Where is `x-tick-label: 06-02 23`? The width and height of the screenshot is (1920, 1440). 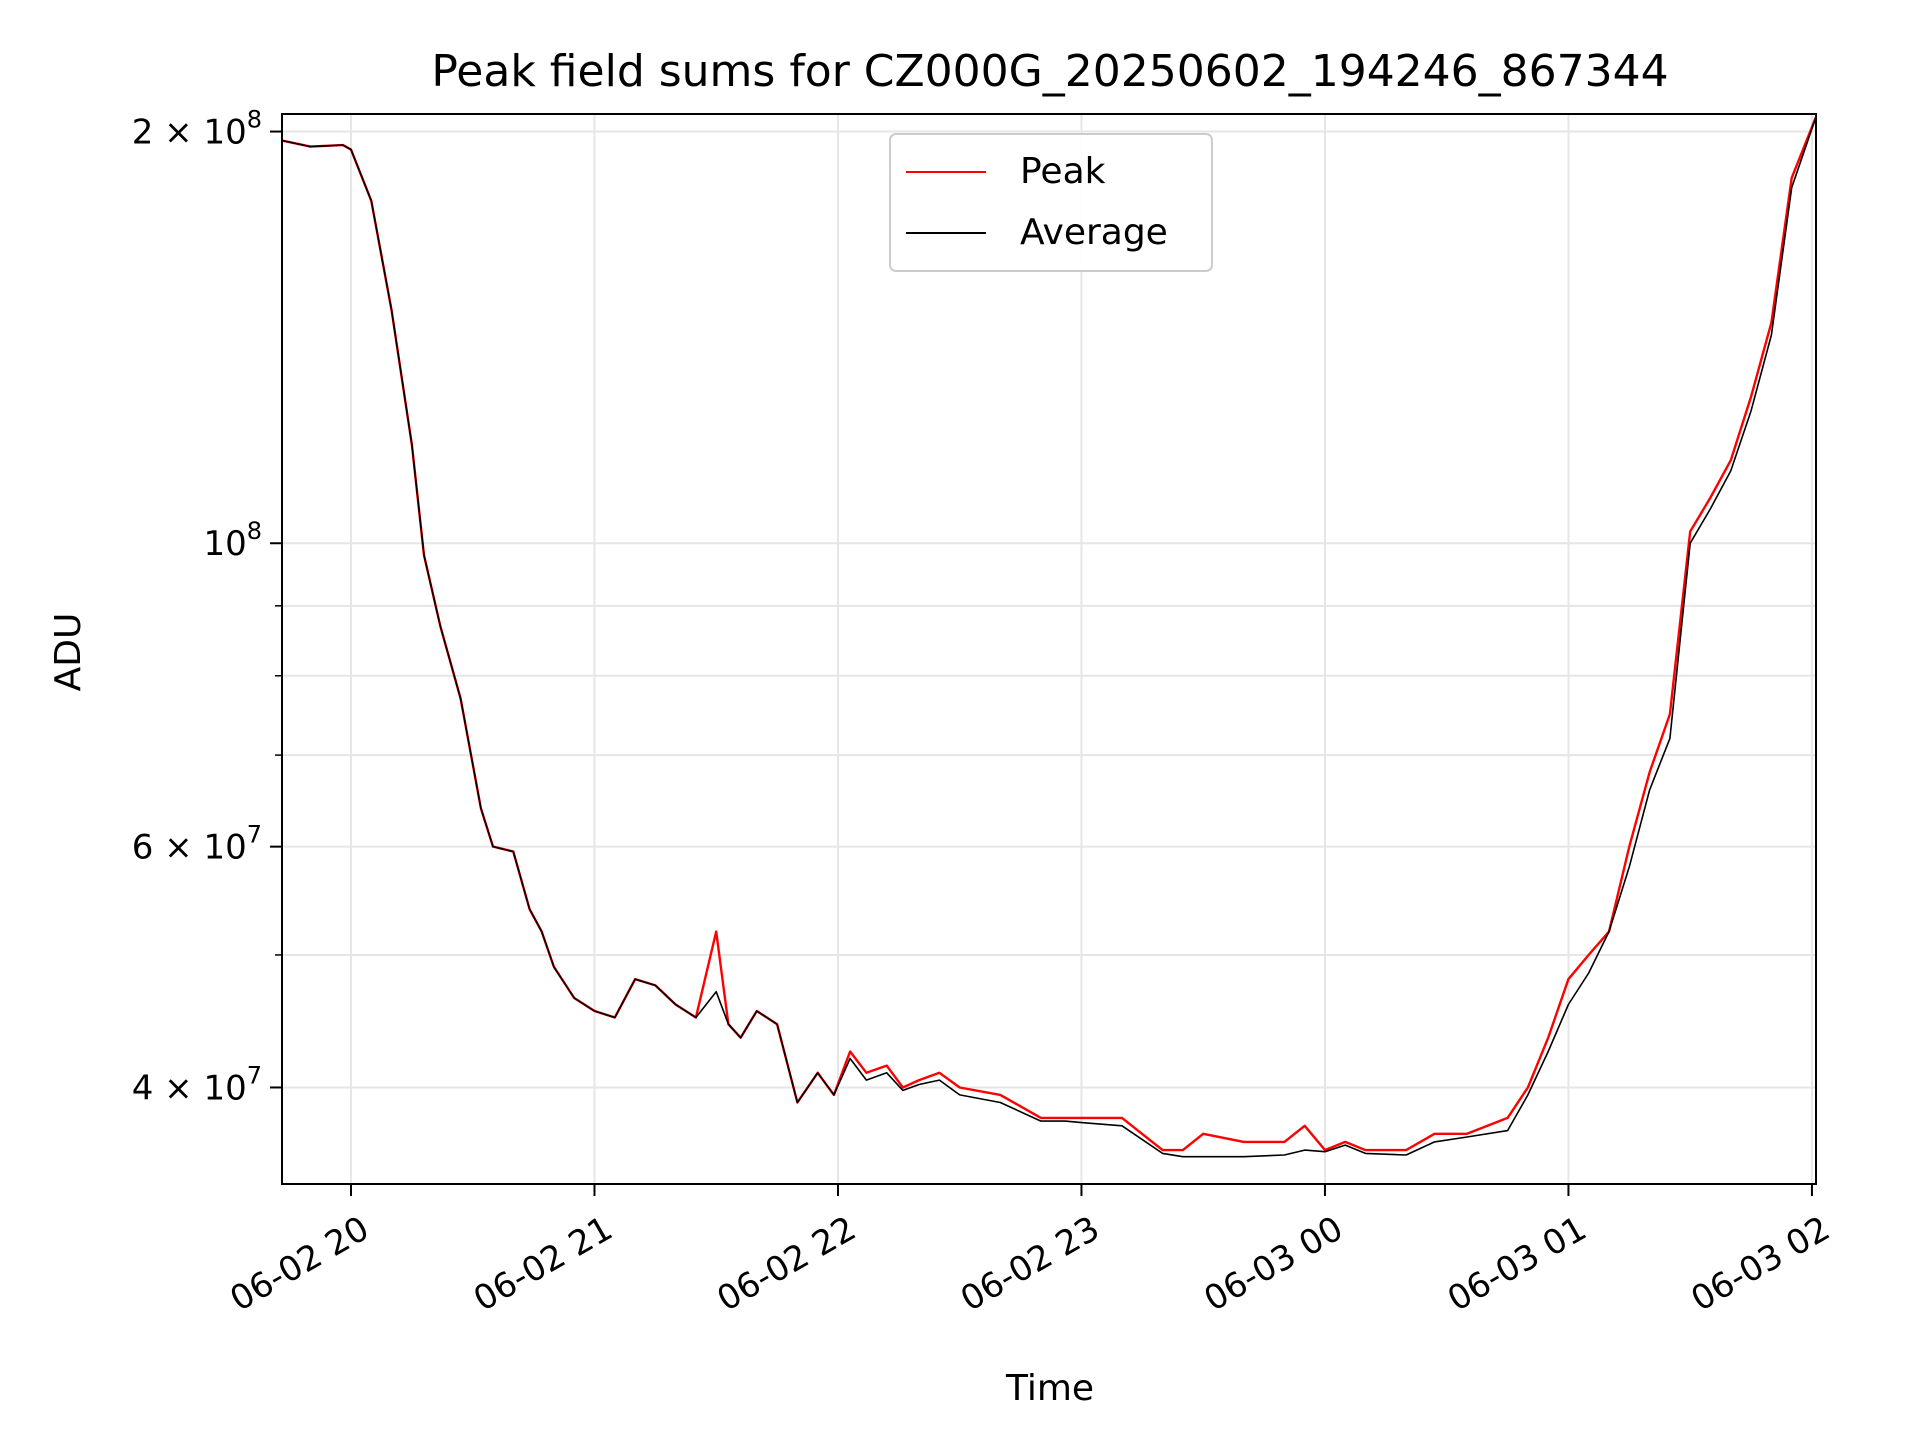 x-tick-label: 06-02 23 is located at coordinates (1030, 1264).